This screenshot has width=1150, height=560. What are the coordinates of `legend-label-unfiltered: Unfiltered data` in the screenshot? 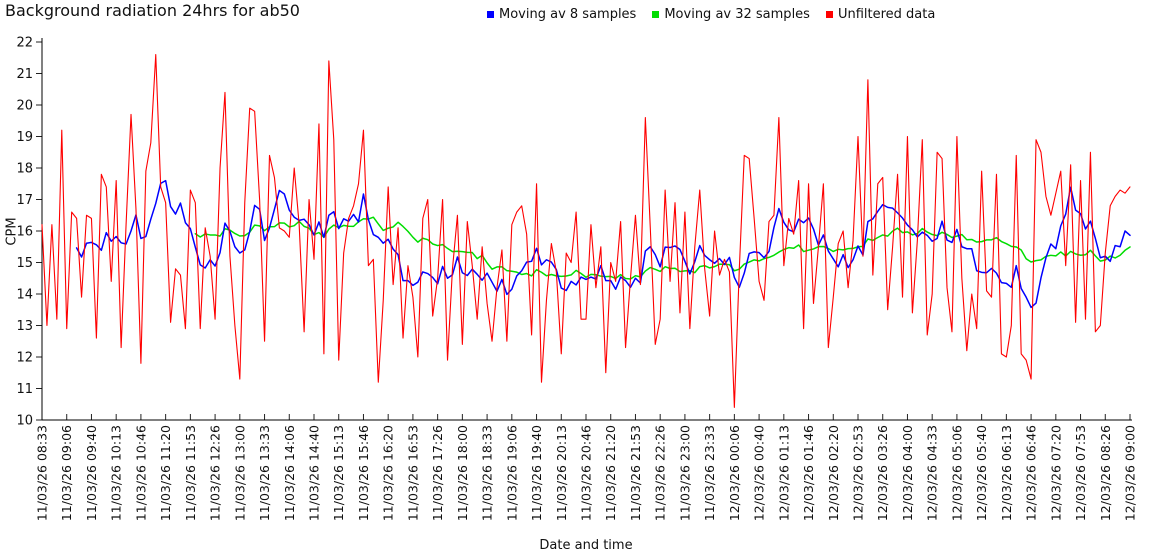 It's located at (886, 14).